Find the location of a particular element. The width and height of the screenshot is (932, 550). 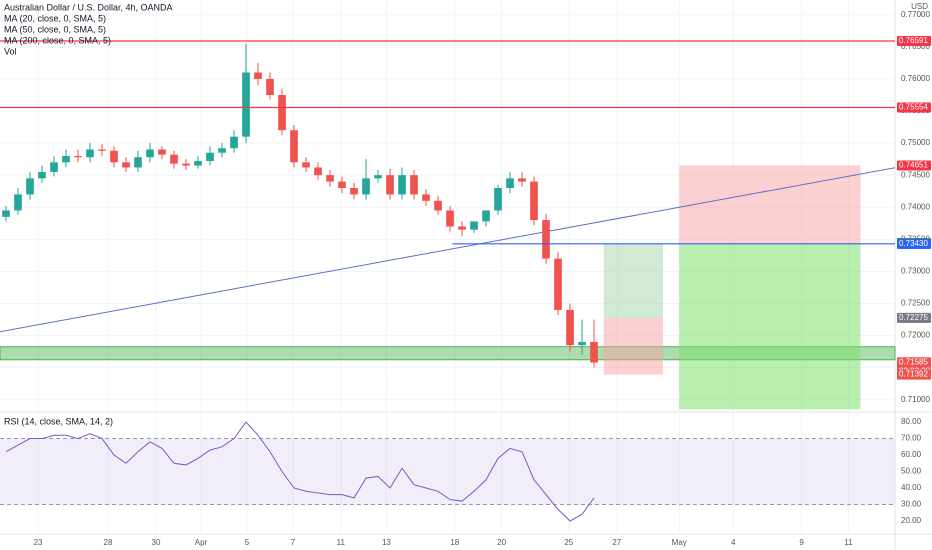

x-tick-label: 27 is located at coordinates (616, 542).